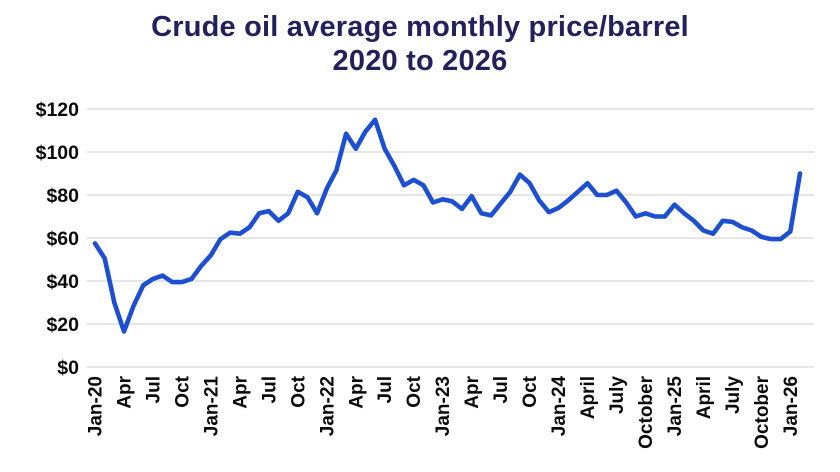  I want to click on y-axis-tick-label: $40, so click(62, 282).